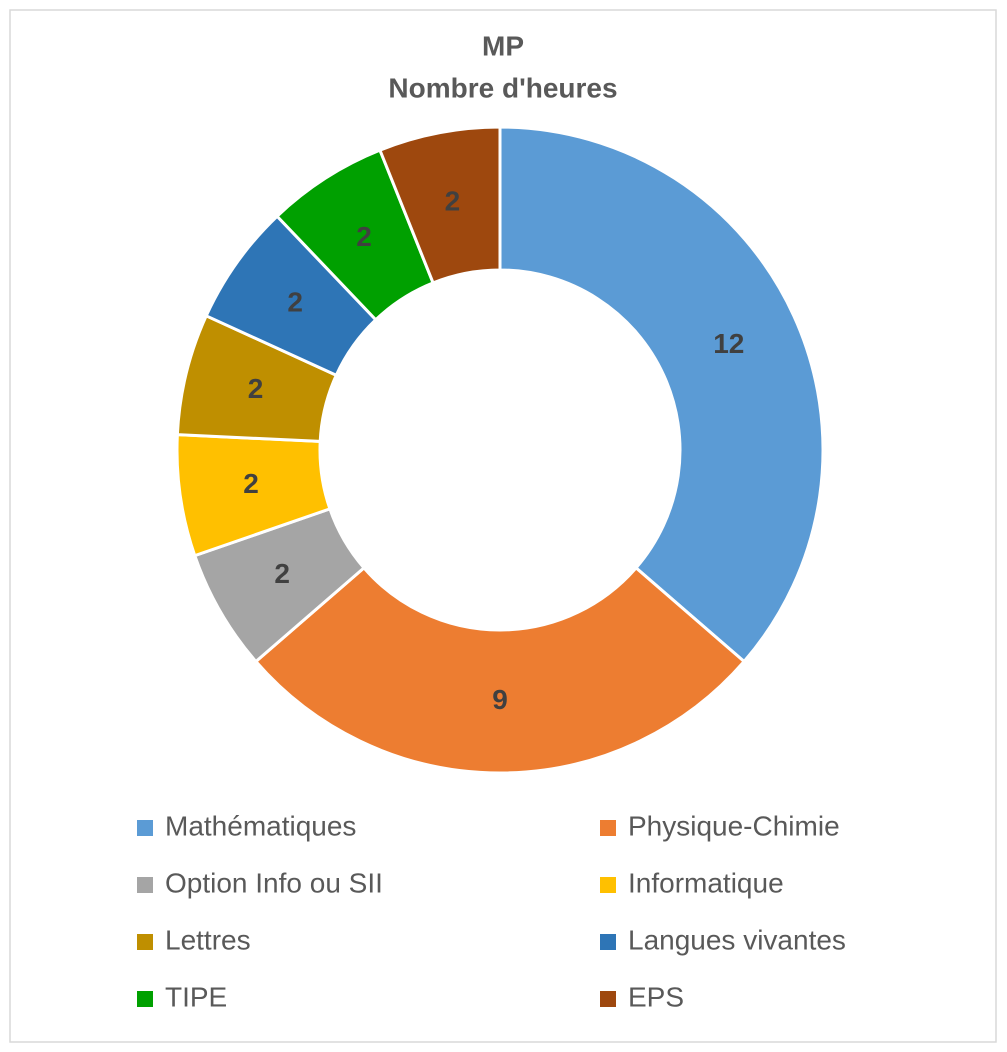  I want to click on data-label: 12, so click(728, 343).